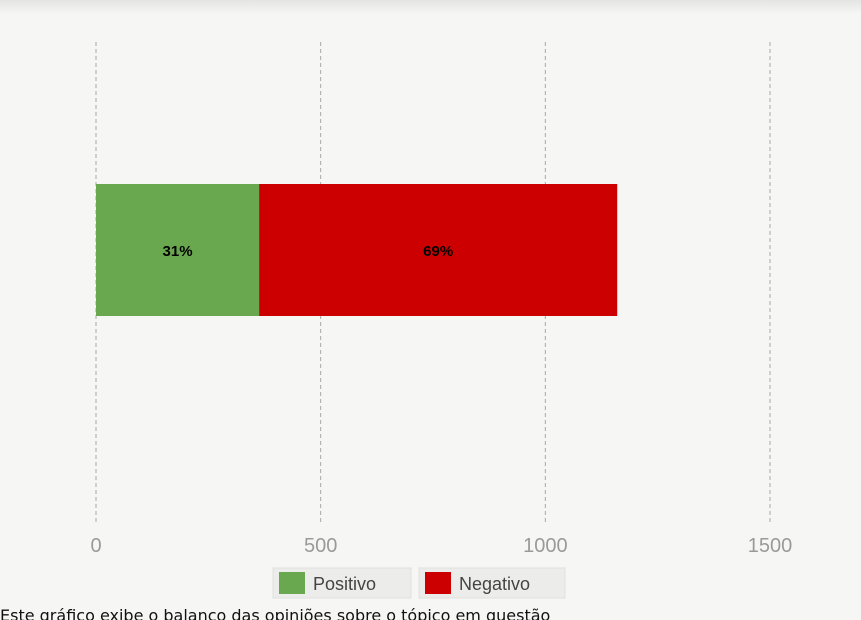 Image resolution: width=861 pixels, height=620 pixels. I want to click on legend-swatch-negativo, so click(438, 583).